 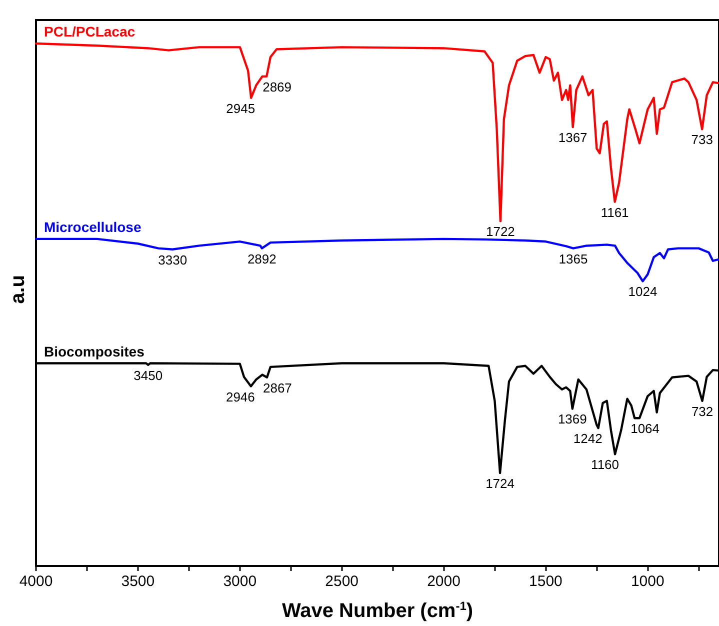 What do you see at coordinates (647, 581) in the screenshot?
I see `x-tick-label: 1000` at bounding box center [647, 581].